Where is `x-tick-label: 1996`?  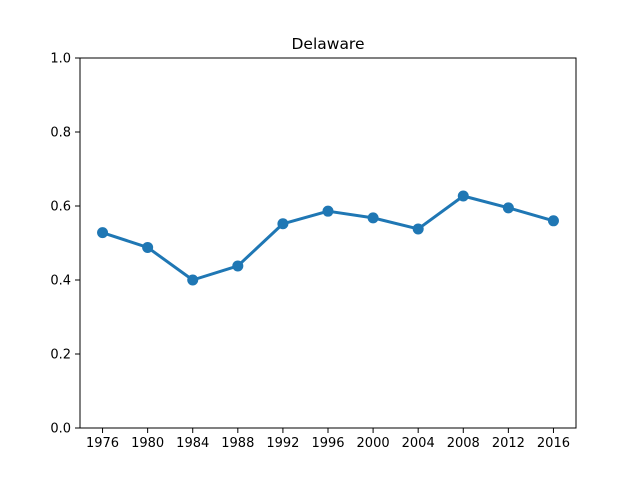 x-tick-label: 1996 is located at coordinates (327, 443).